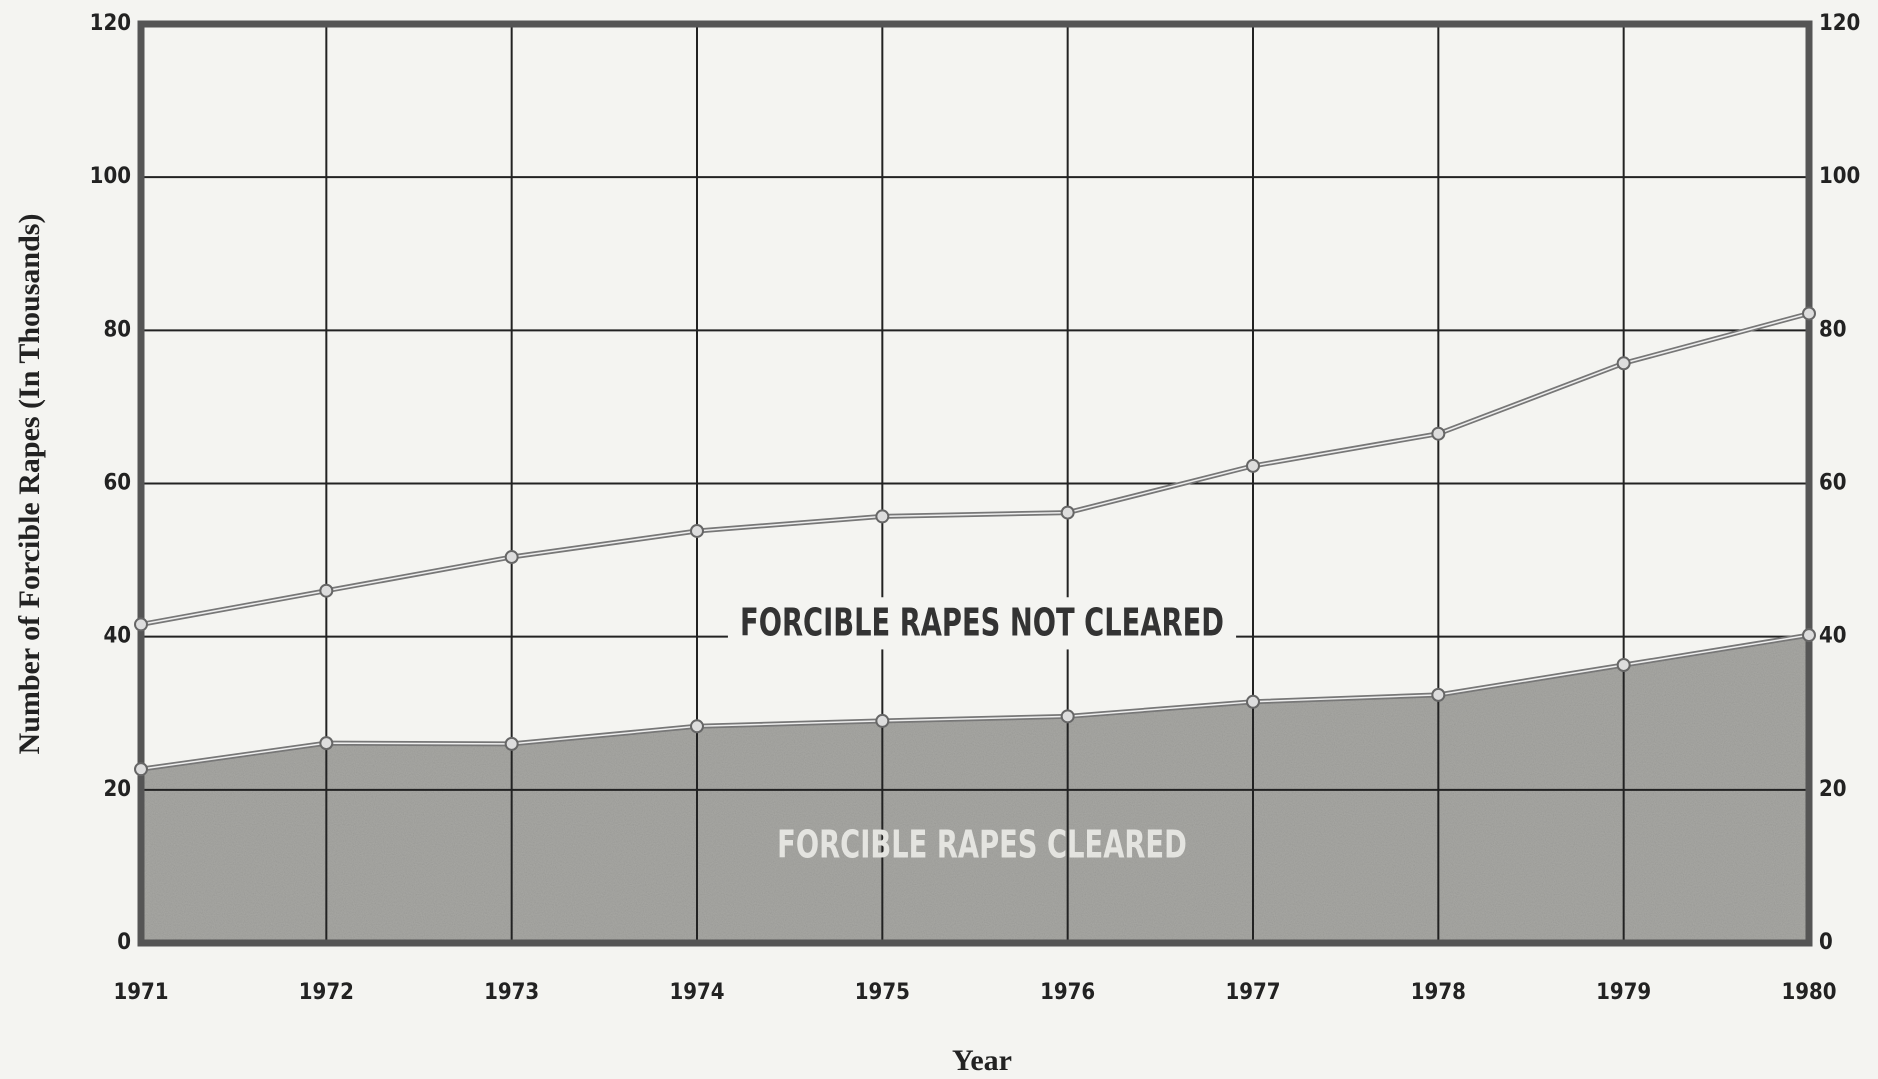 The image size is (1878, 1079). Describe the element at coordinates (124, 942) in the screenshot. I see `y-tick-label: 0` at that location.